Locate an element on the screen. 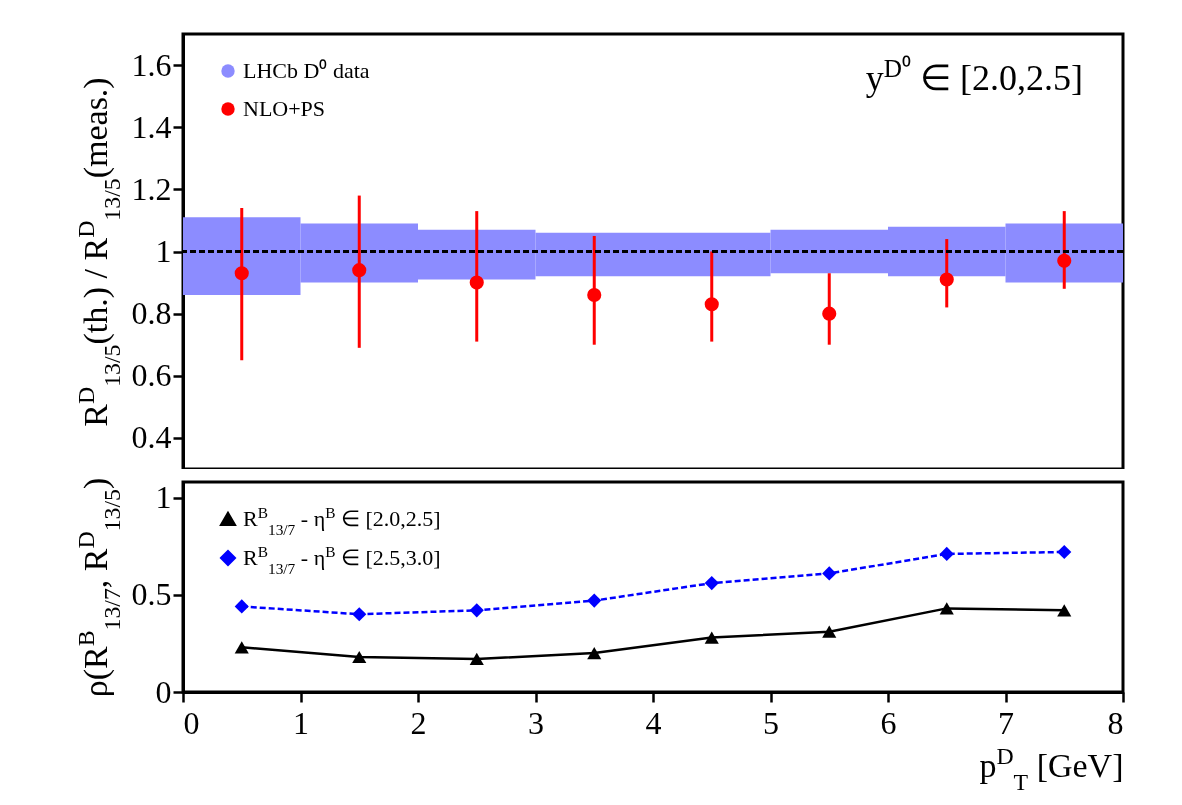  x-tick-label: 6 is located at coordinates (888, 722).